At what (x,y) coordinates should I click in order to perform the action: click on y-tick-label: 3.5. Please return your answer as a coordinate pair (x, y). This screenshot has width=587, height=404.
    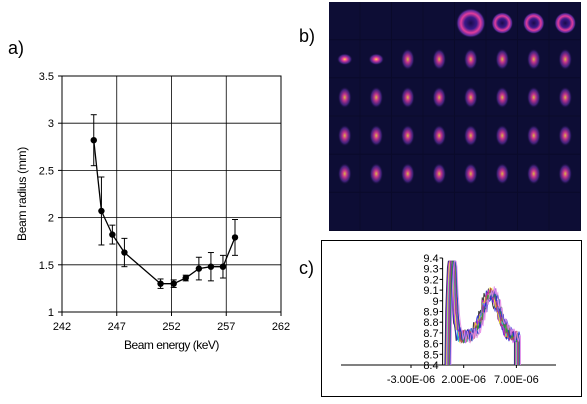
    Looking at the image, I should click on (46, 77).